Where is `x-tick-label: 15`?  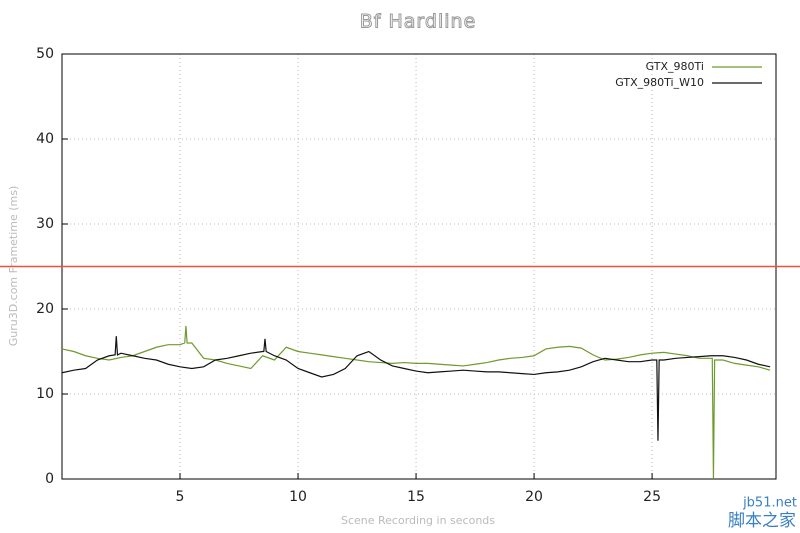
x-tick-label: 15 is located at coordinates (416, 497).